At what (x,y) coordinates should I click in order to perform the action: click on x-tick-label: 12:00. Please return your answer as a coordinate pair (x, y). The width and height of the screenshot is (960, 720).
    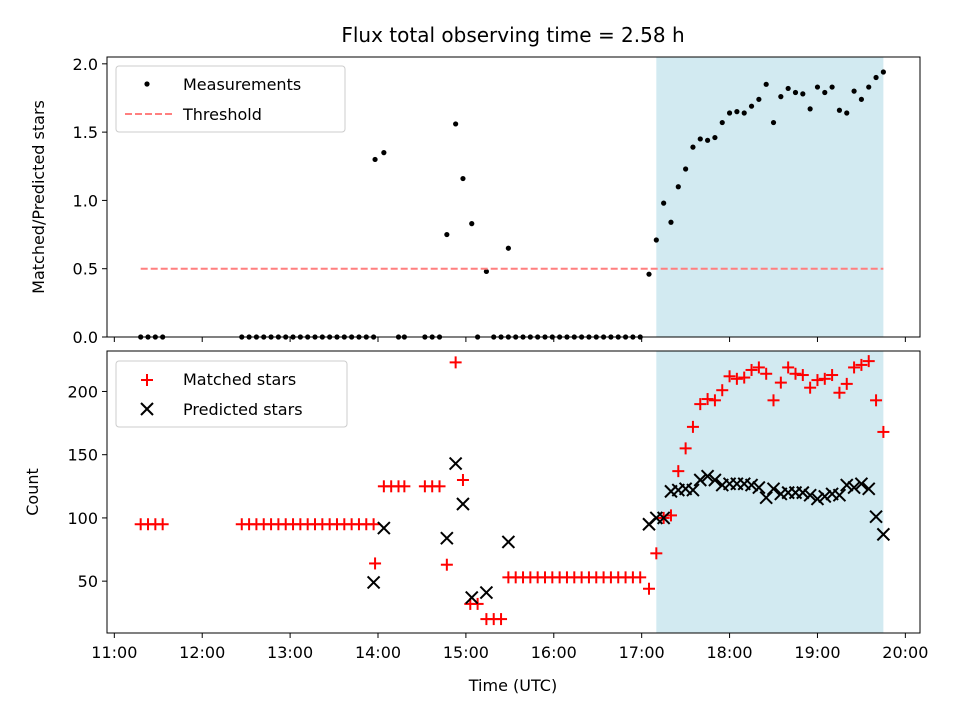
    Looking at the image, I should click on (202, 652).